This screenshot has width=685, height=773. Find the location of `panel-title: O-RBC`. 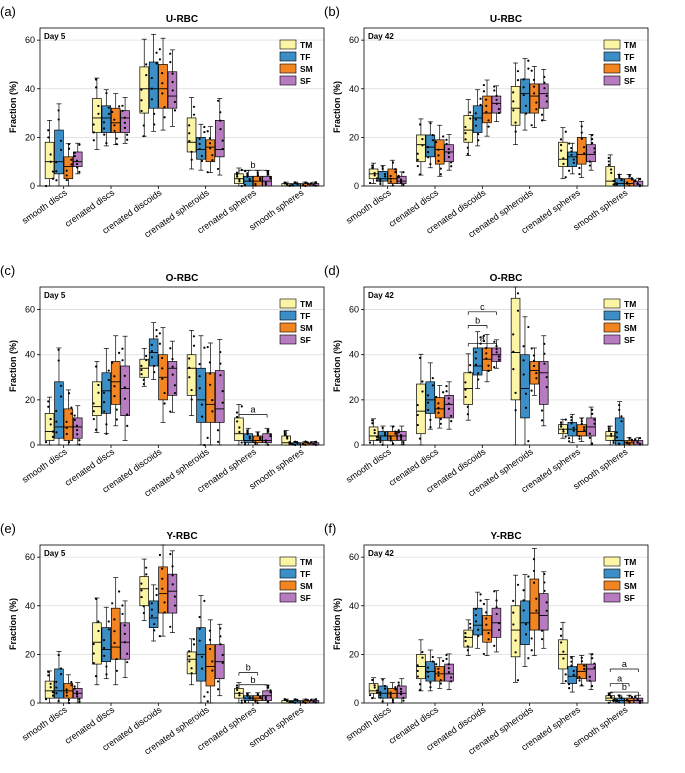

panel-title: O-RBC is located at coordinates (182, 278).